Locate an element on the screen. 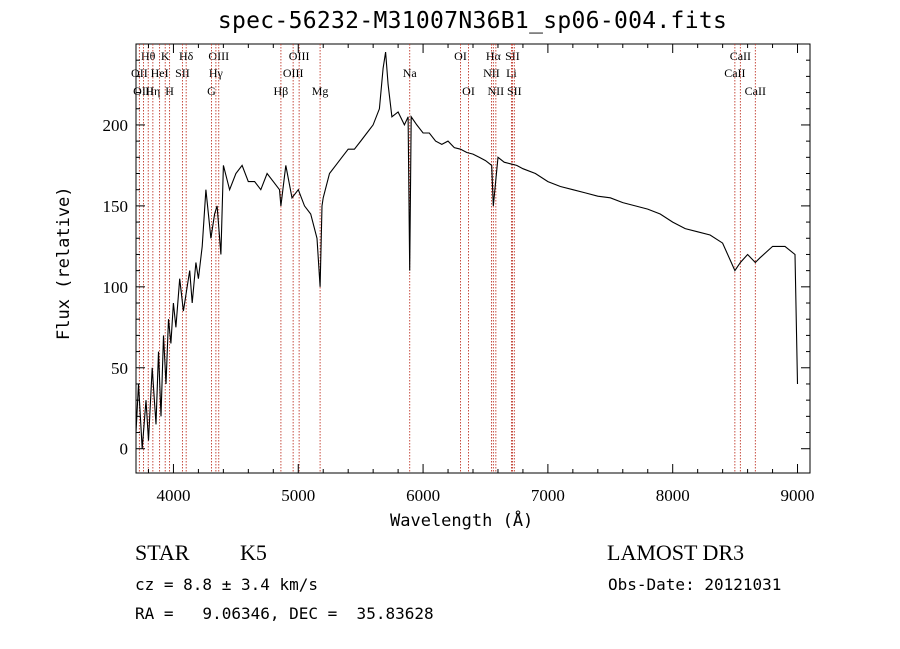 This screenshot has height=649, width=900. x-tick-label: 8000 is located at coordinates (673, 495).